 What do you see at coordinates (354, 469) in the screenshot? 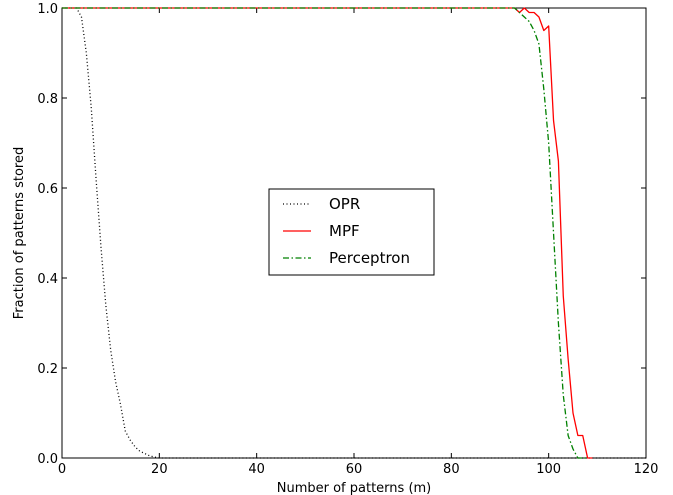
I see `x-tick-label: 60` at bounding box center [354, 469].